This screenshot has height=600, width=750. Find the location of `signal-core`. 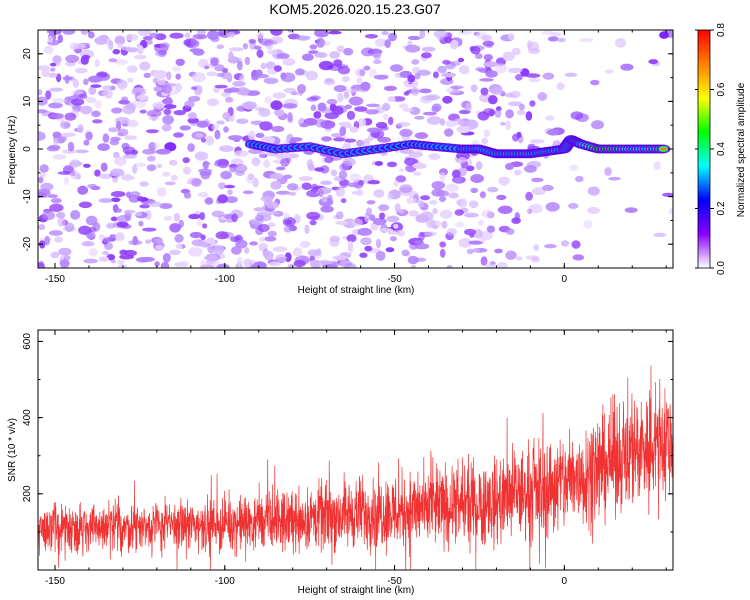

signal-core is located at coordinates (663, 149).